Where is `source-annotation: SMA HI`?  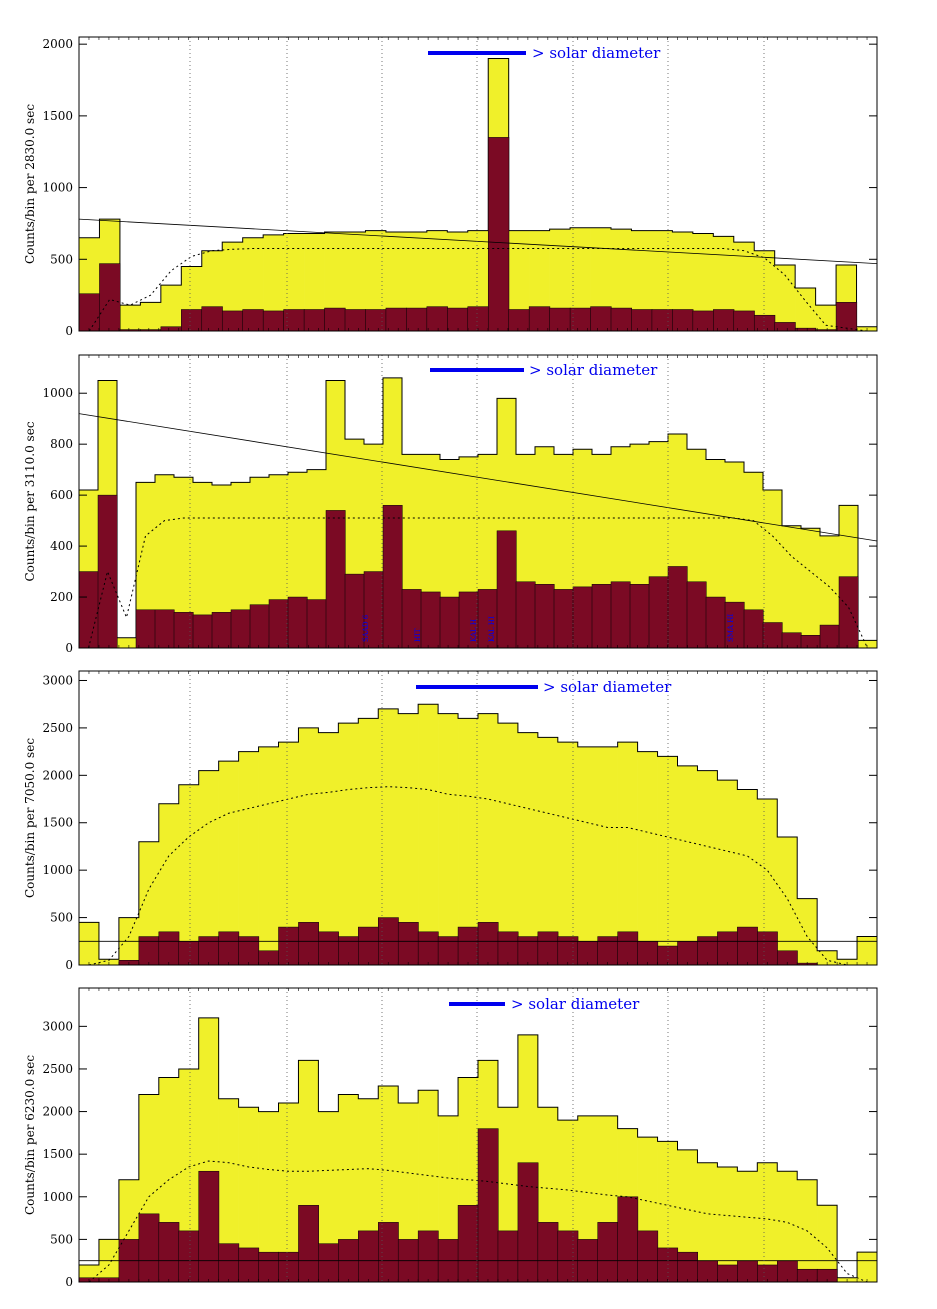 source-annotation: SMA HI is located at coordinates (731, 628).